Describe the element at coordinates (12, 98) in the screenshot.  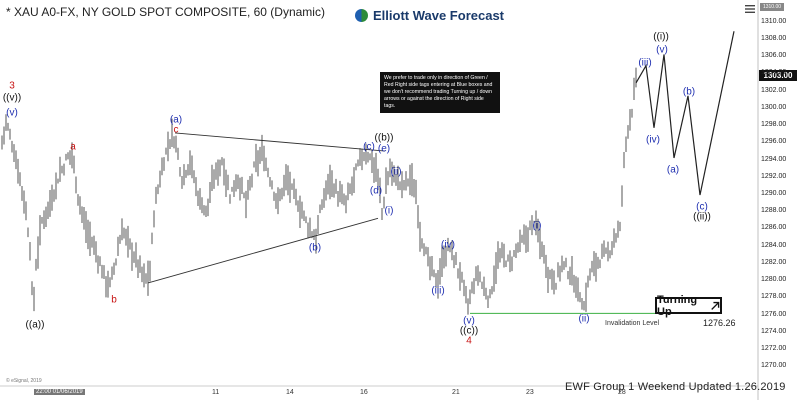
I see `wave-label: ((v))` at that location.